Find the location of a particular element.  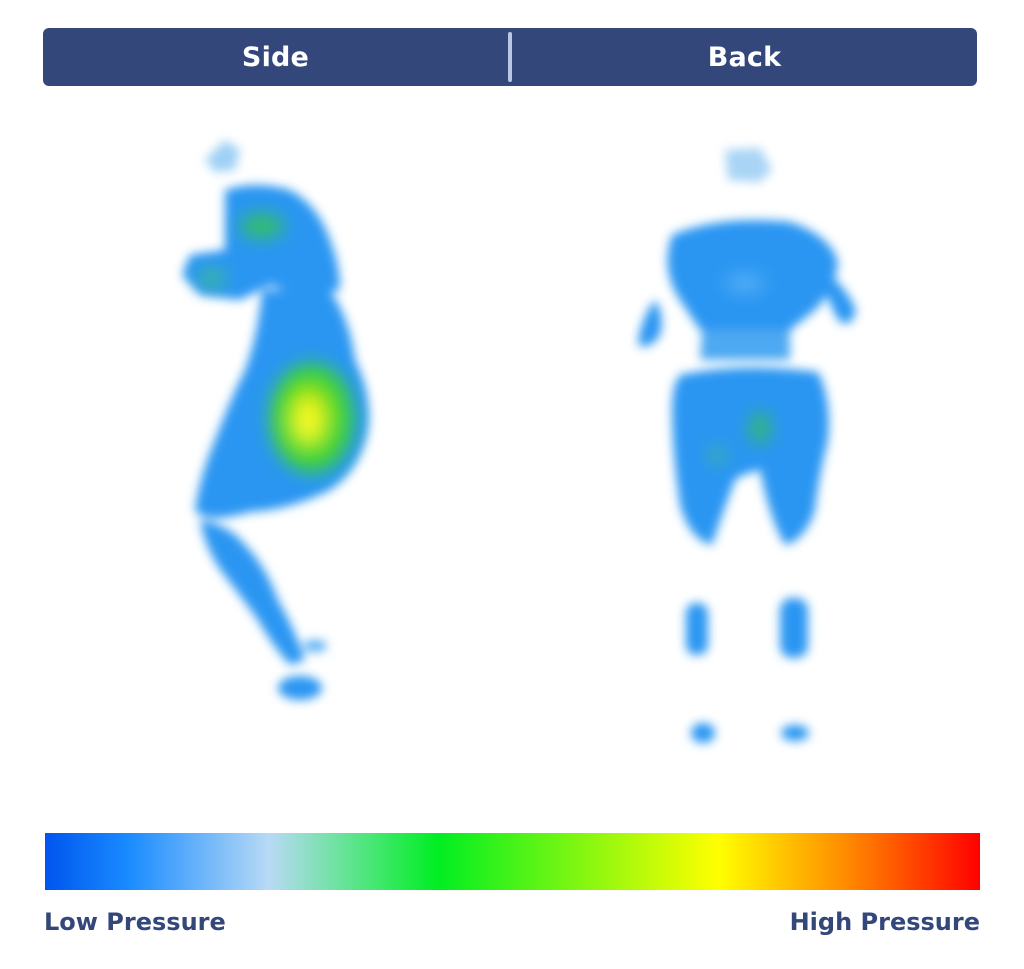

back-body-shape is located at coordinates (747, 445).